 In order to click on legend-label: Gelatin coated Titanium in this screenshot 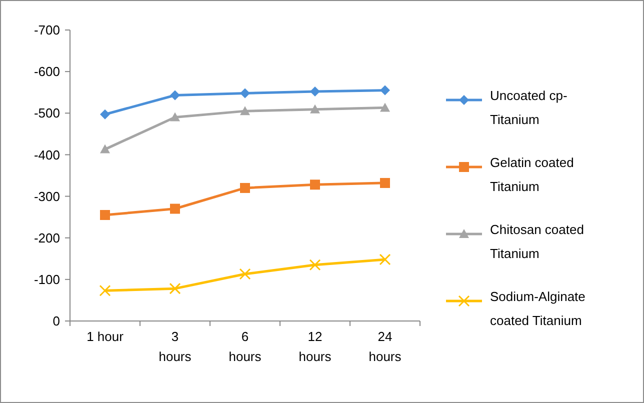, I will do `click(532, 174)`.